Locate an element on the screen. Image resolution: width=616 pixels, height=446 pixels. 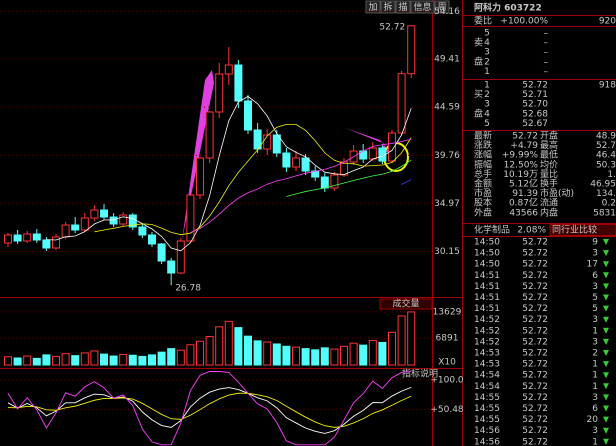
side-label: 盘 is located at coordinates (478, 113).